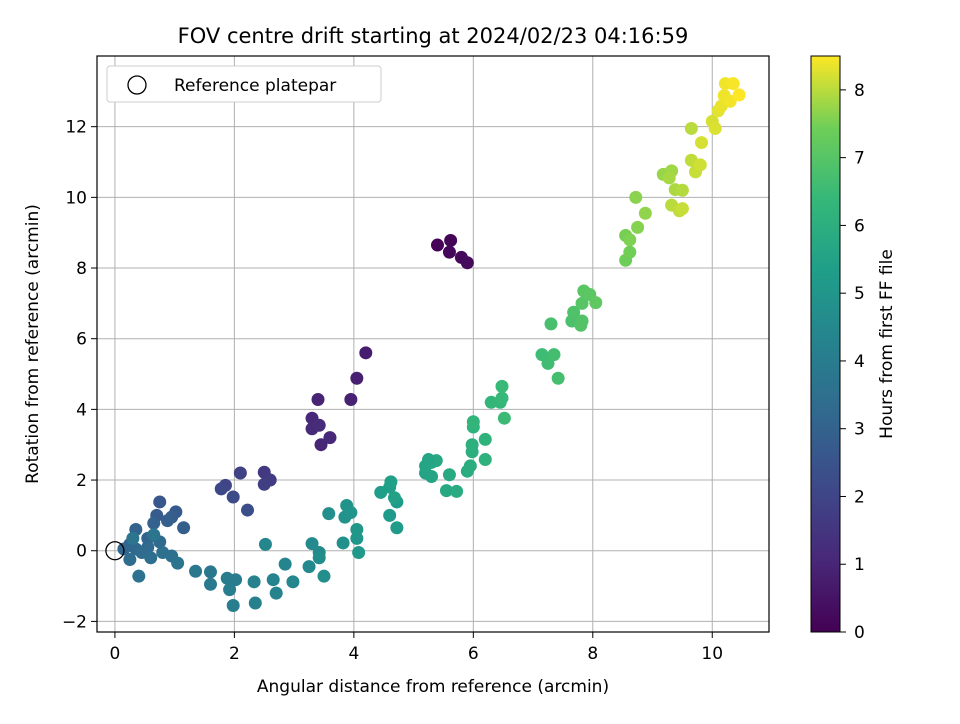 The width and height of the screenshot is (960, 724). I want to click on colorbar-tick-label: 0, so click(859, 633).